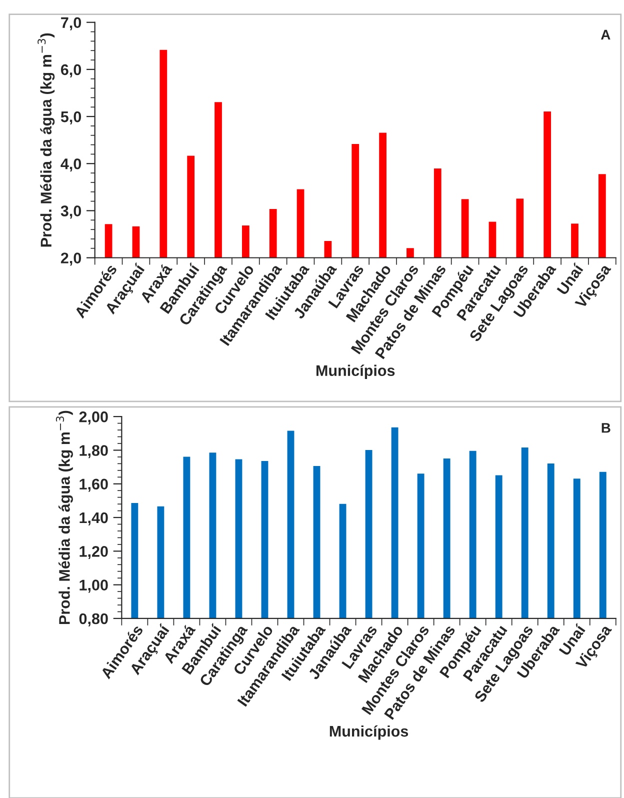 The image size is (624, 798). I want to click on y-tick-label: 1,60, so click(94, 485).